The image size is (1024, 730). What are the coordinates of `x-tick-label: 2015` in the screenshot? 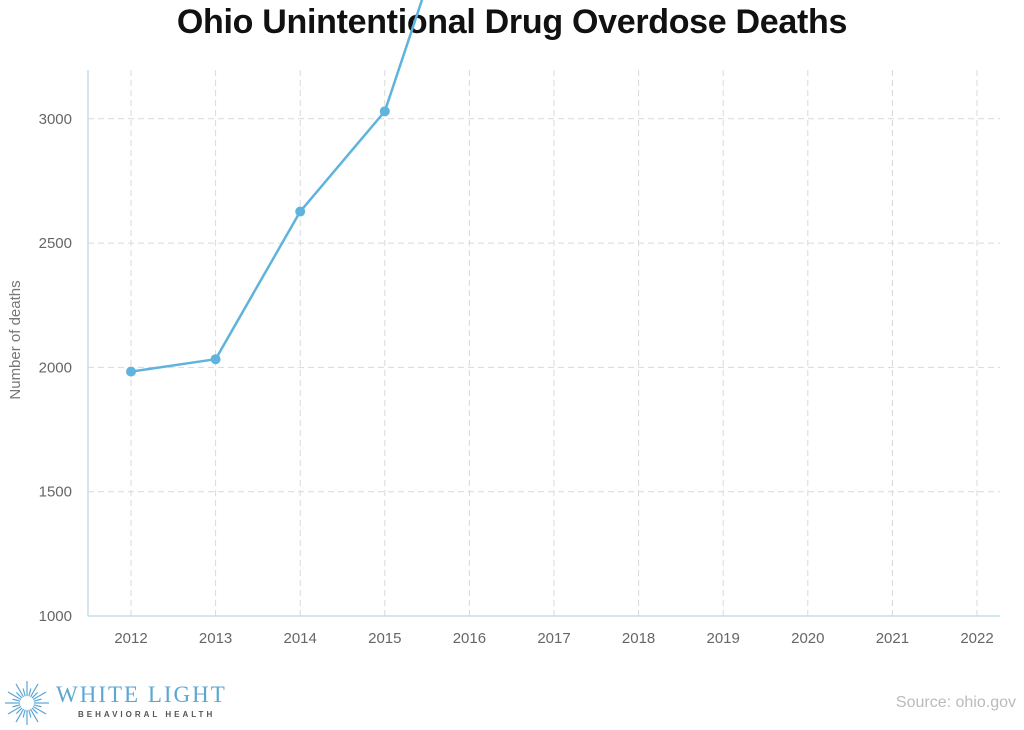 It's located at (384, 638).